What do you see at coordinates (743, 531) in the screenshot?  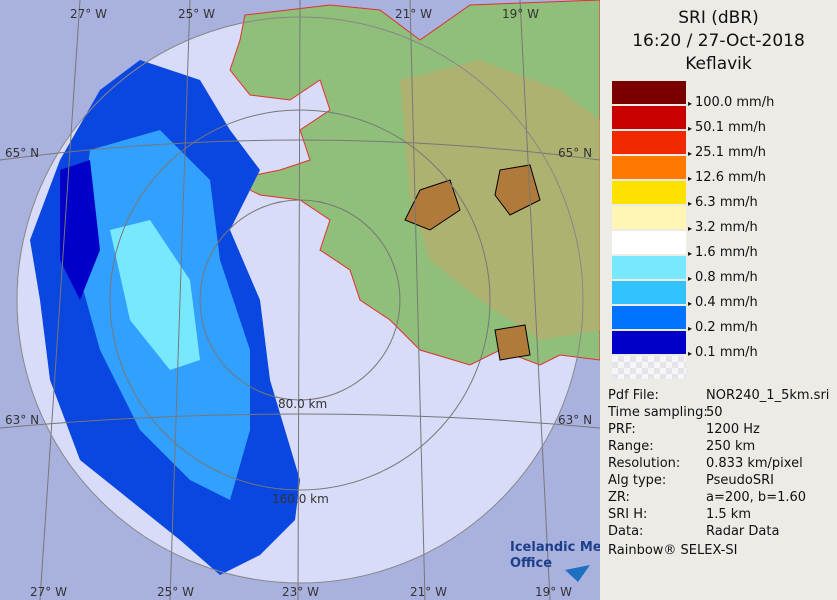 I see `info-value: Radar Data` at bounding box center [743, 531].